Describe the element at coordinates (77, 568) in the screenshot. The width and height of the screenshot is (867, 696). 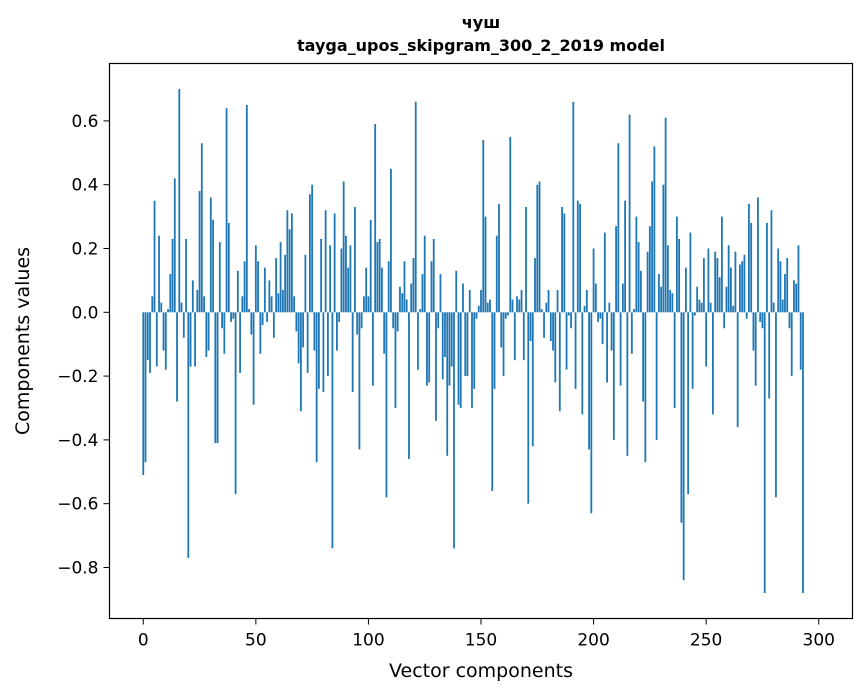
I see `y-tick-label: −0.8` at that location.